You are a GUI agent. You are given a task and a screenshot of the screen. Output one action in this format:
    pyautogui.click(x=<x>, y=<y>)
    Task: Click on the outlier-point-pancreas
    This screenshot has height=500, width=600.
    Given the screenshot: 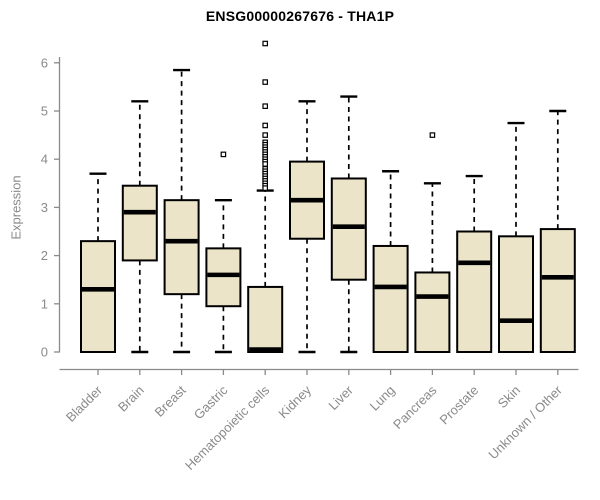 What is the action you would take?
    pyautogui.click(x=432, y=135)
    